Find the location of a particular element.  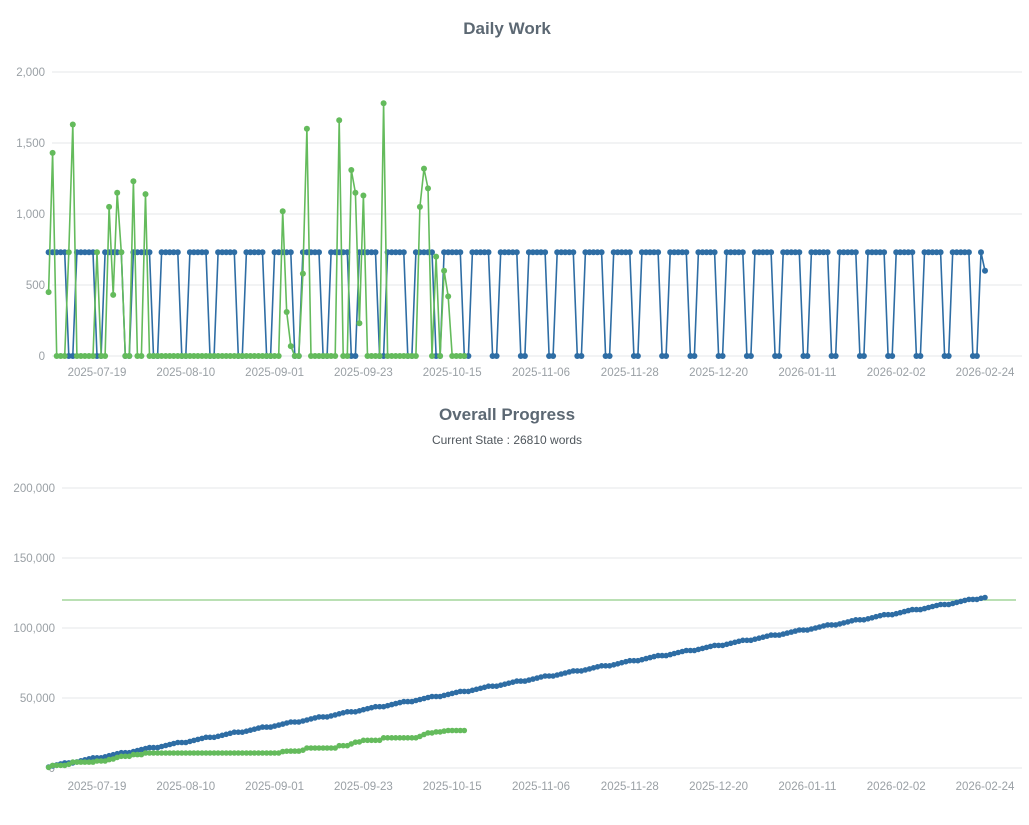

planned-daily-series is located at coordinates (516, 304).